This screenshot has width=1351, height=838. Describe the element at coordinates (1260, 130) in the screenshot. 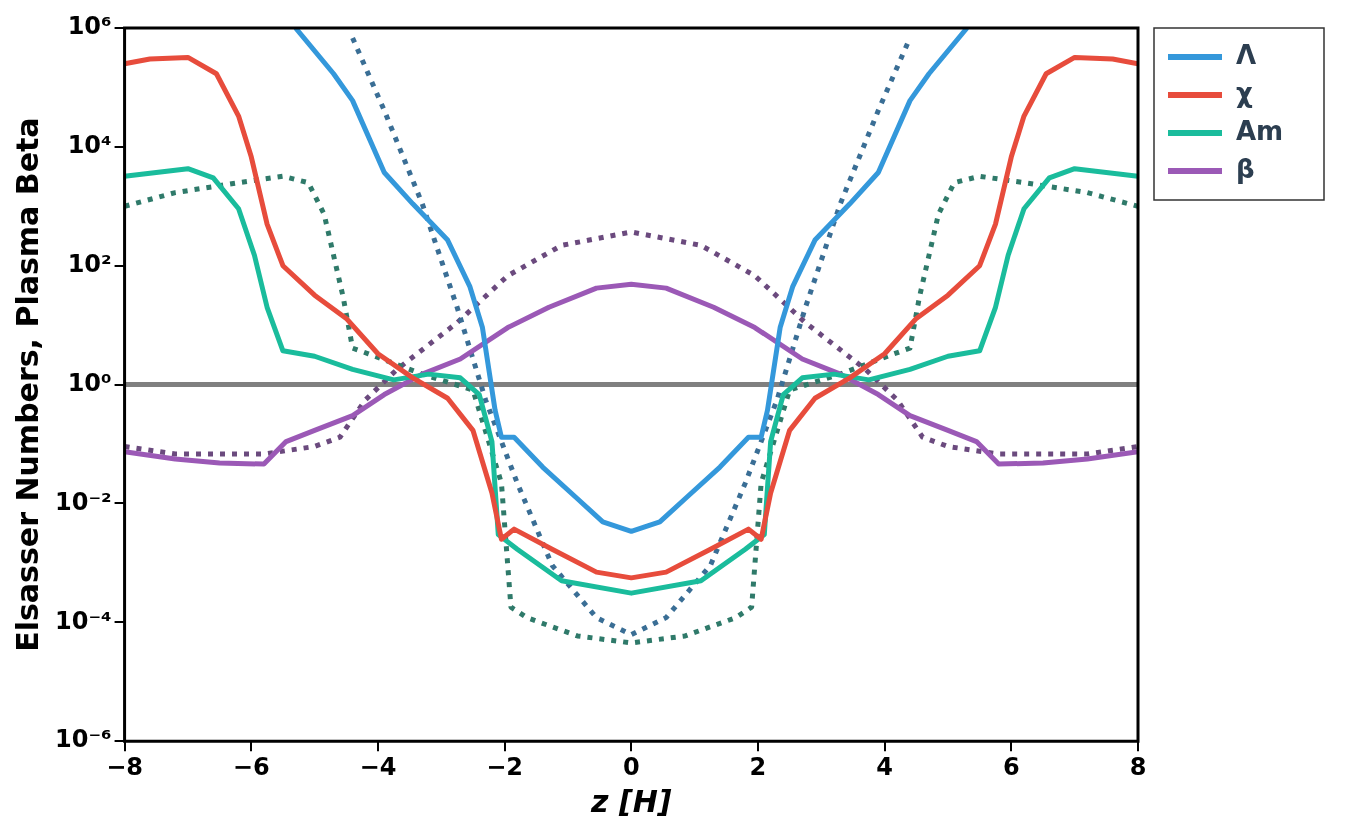

I see `legend-label: Am` at that location.